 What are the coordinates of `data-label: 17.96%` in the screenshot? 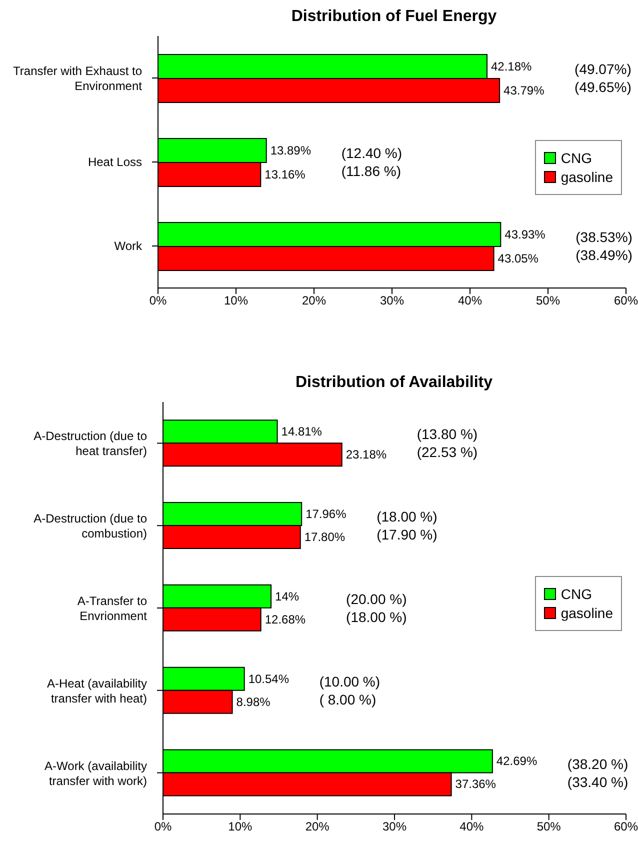 It's located at (326, 514).